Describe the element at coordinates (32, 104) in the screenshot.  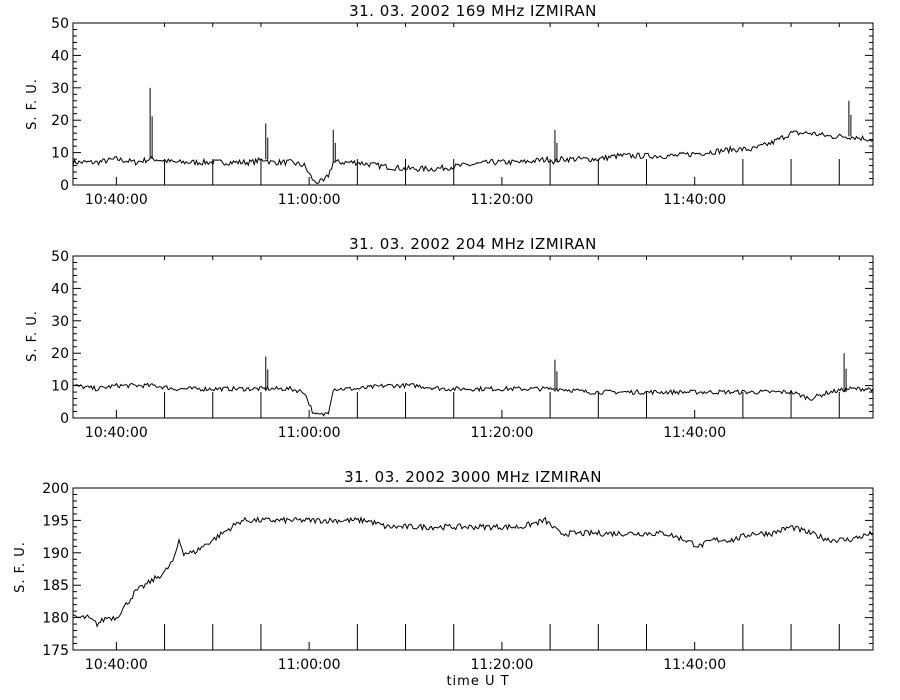
I see `y-axis-label-169mhz: S. F. U.` at that location.